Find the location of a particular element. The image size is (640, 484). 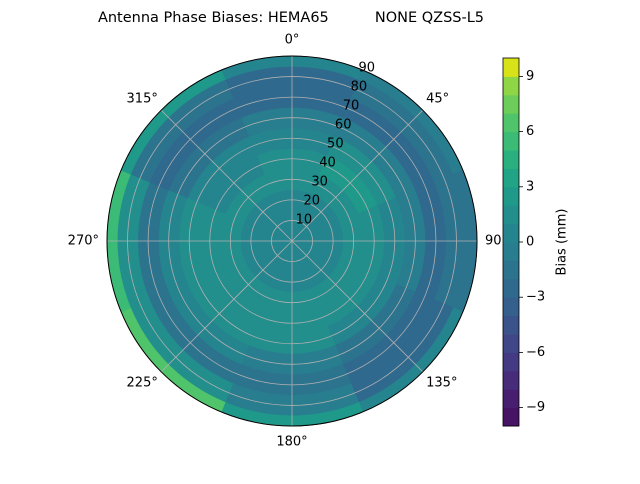

angular-tick-label: 180° is located at coordinates (291, 442).